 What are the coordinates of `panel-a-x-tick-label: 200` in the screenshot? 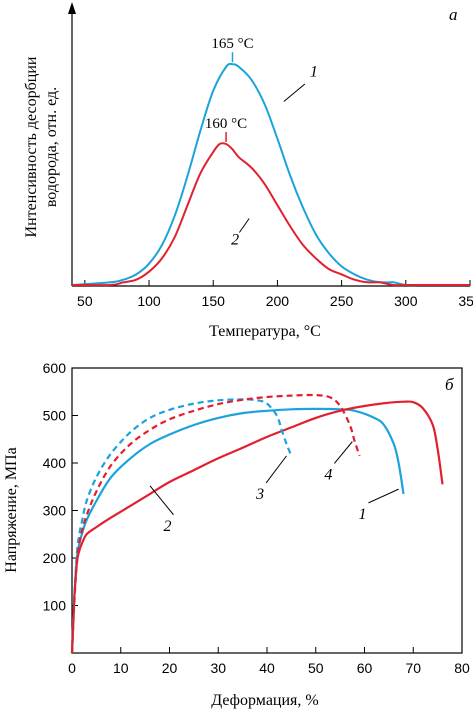 It's located at (278, 301).